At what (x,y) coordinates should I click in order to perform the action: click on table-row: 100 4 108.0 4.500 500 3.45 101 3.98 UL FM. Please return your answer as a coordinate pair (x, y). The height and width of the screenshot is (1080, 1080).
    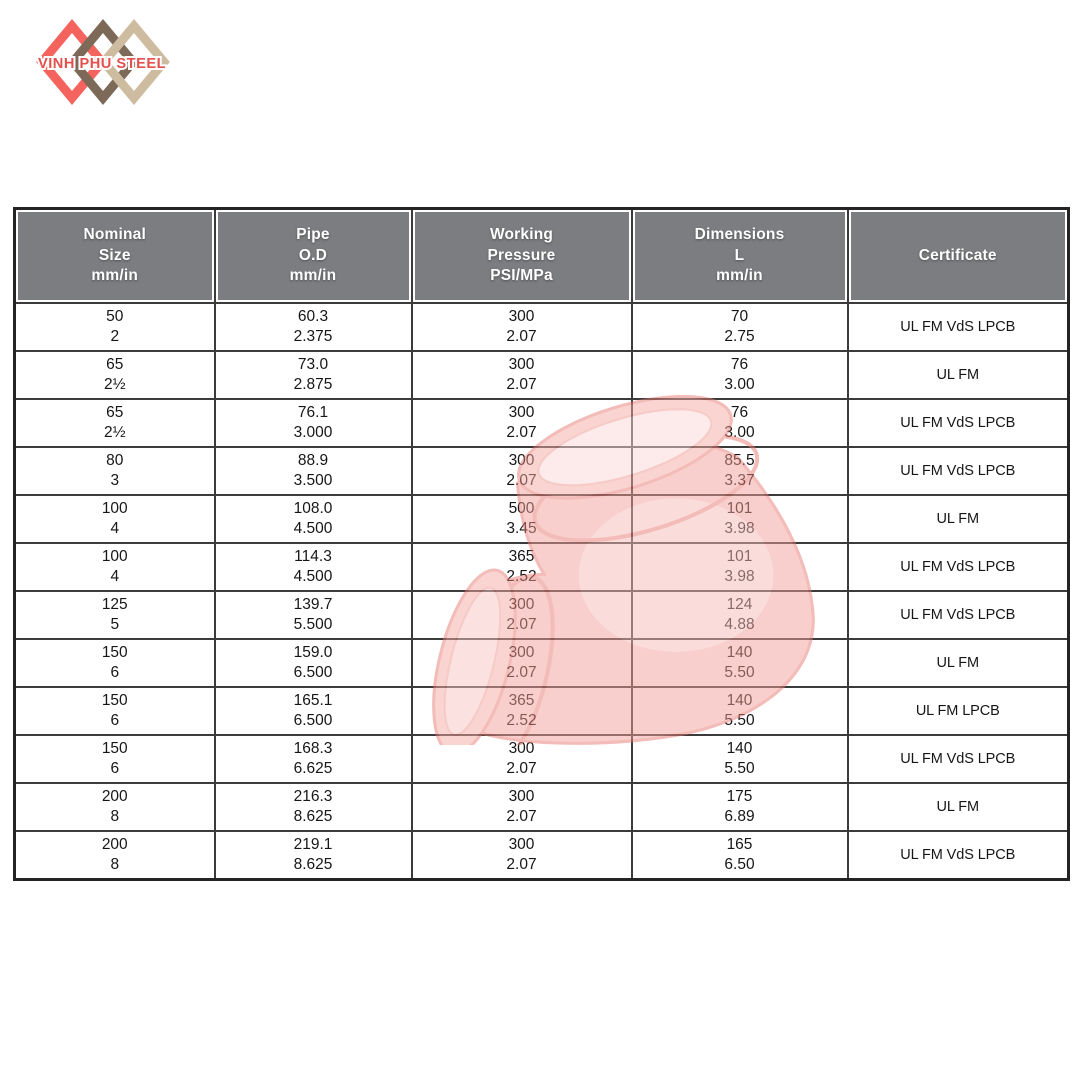
    Looking at the image, I should click on (541, 519).